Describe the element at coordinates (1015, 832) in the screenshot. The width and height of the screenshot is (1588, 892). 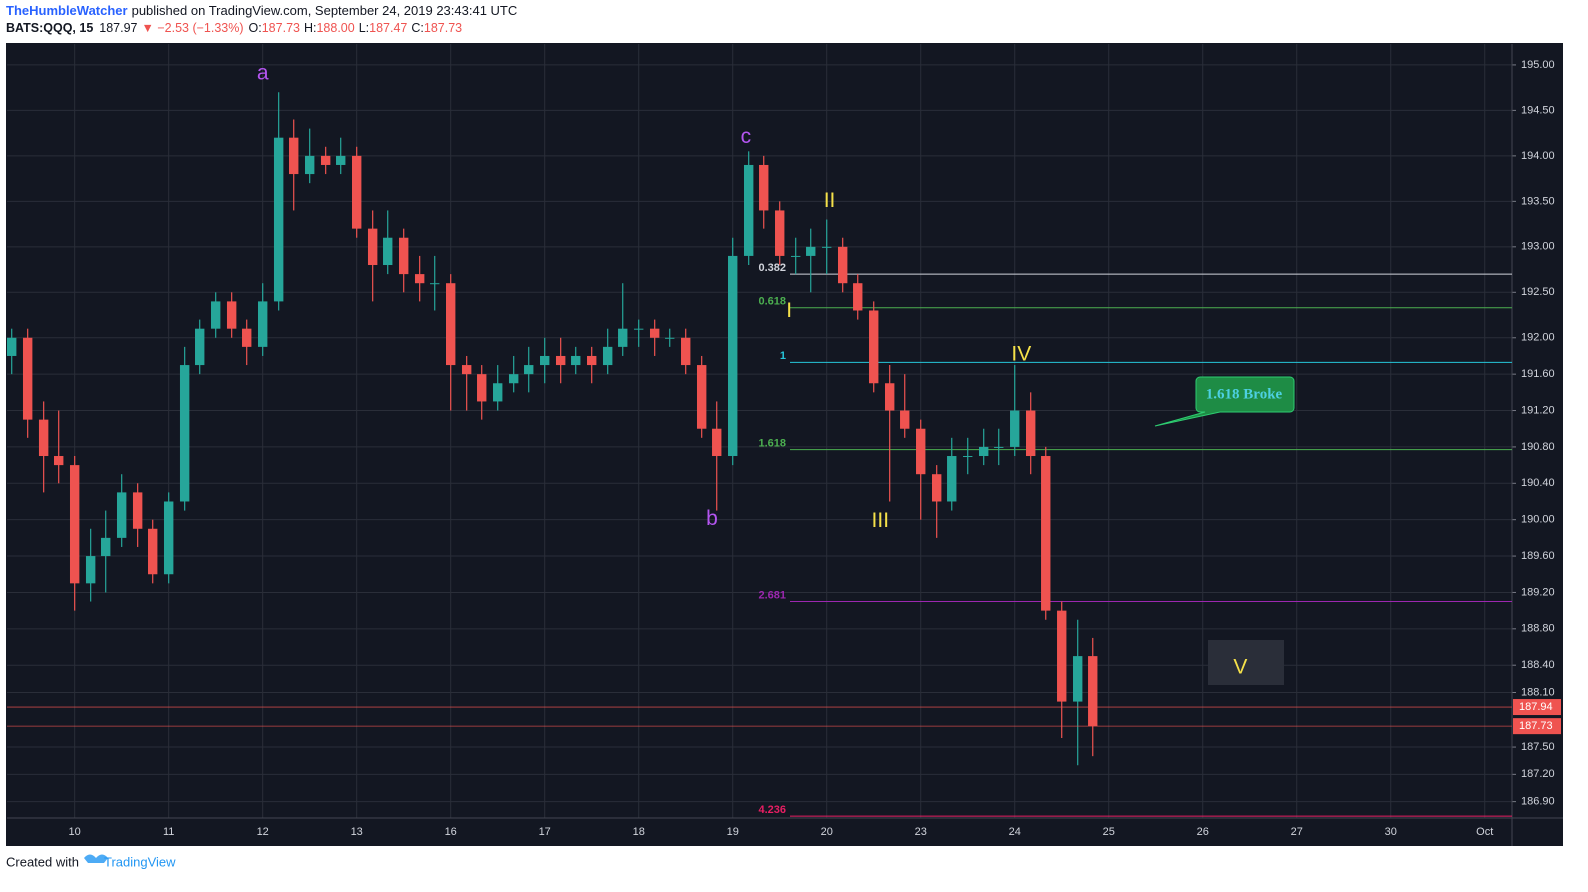
I see `x-tick-label: 24` at that location.